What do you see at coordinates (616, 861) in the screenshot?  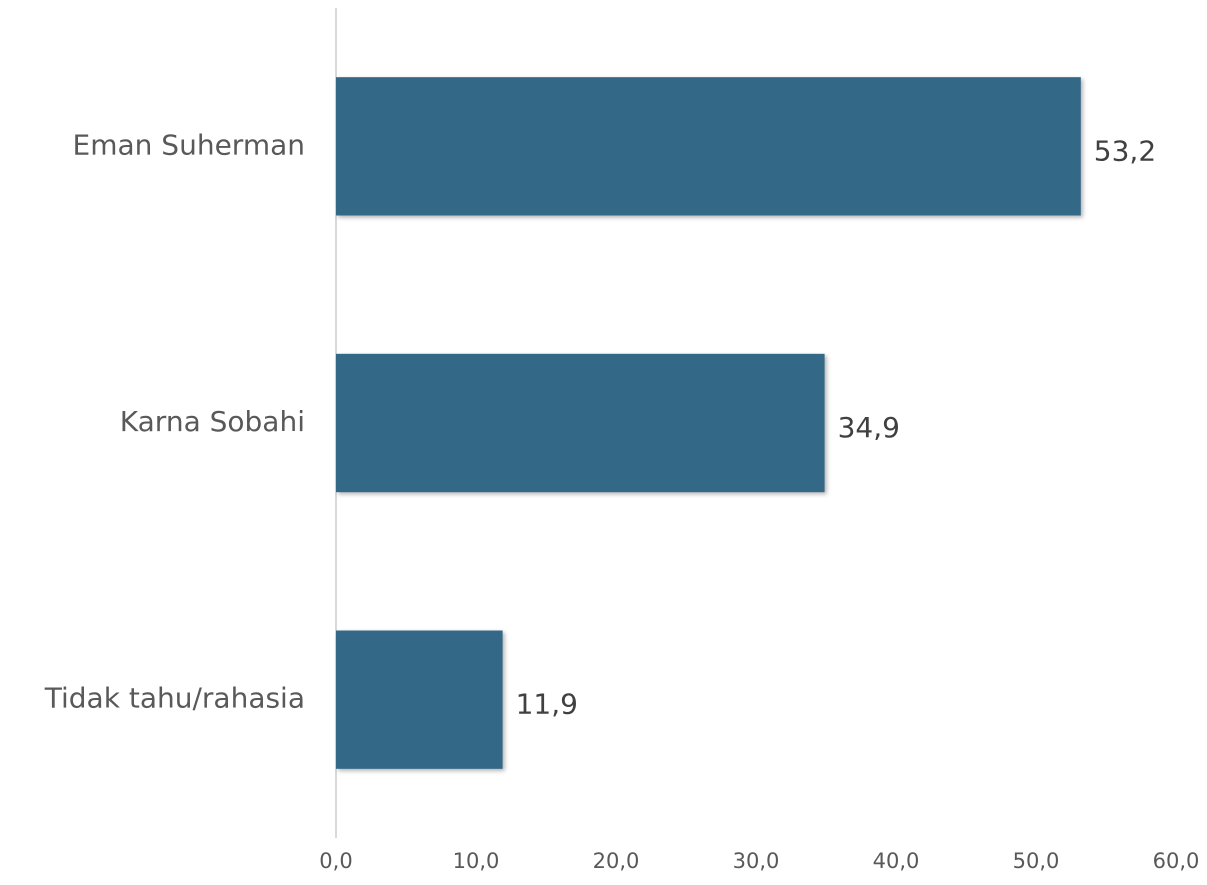 I see `x-tick-label: 20,0` at bounding box center [616, 861].